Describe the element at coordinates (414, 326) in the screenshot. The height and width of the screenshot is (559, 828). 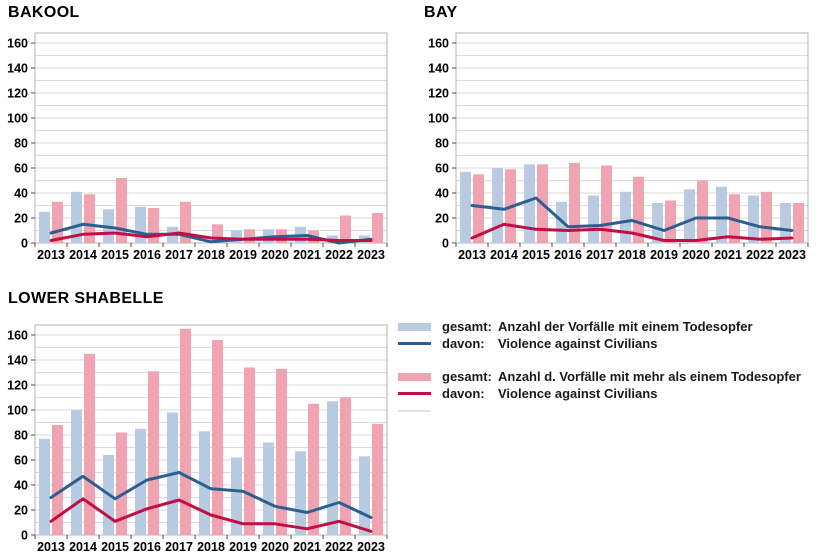
I see `legend-swatch-bar-blue` at that location.